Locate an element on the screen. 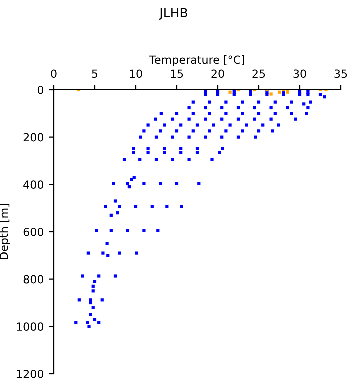  x-tick-label: 20 is located at coordinates (218, 74).